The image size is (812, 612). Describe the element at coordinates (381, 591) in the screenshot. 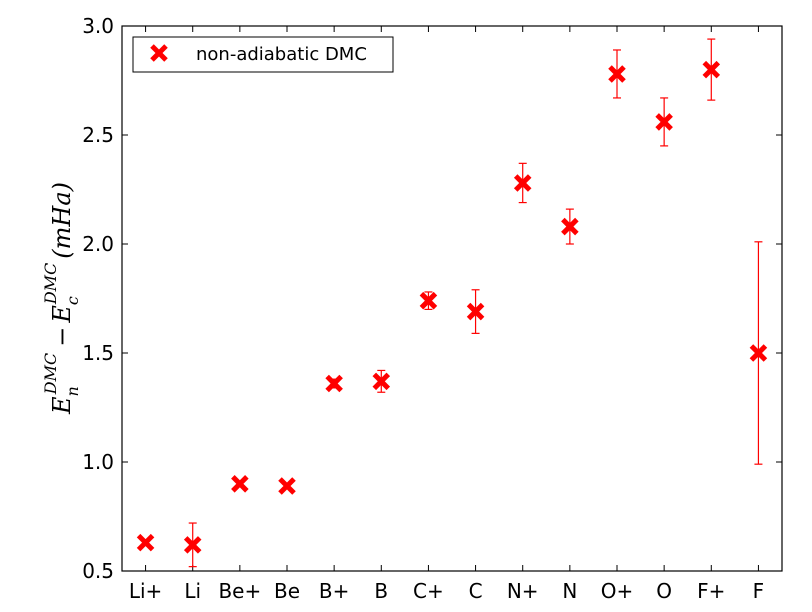

I see `x-tick-label: B` at that location.